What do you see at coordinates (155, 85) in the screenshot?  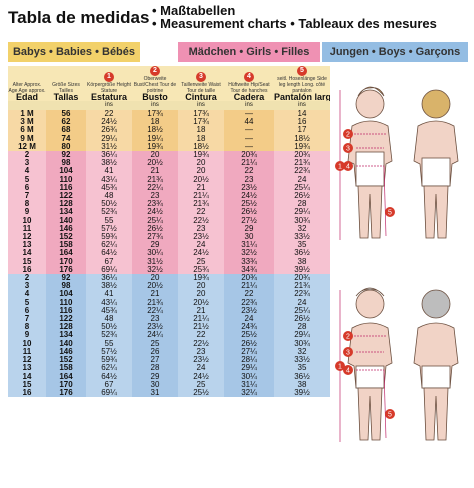 I see `column-subtitle: Oberweite Bust/Chest Tour de poitrine` at bounding box center [155, 85].